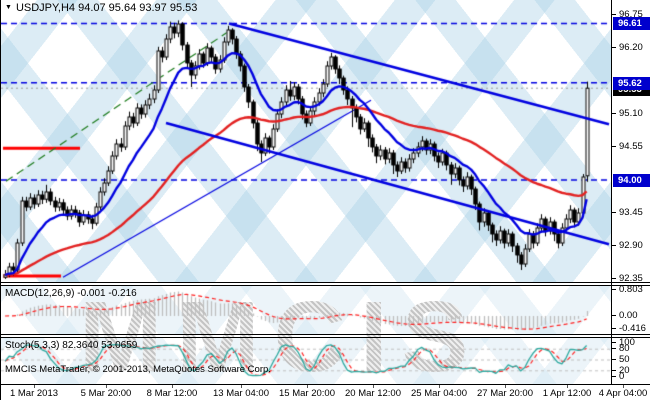  Describe the element at coordinates (106, 393) in the screenshot. I see `time-label: 5 Mar 20:00` at that location.